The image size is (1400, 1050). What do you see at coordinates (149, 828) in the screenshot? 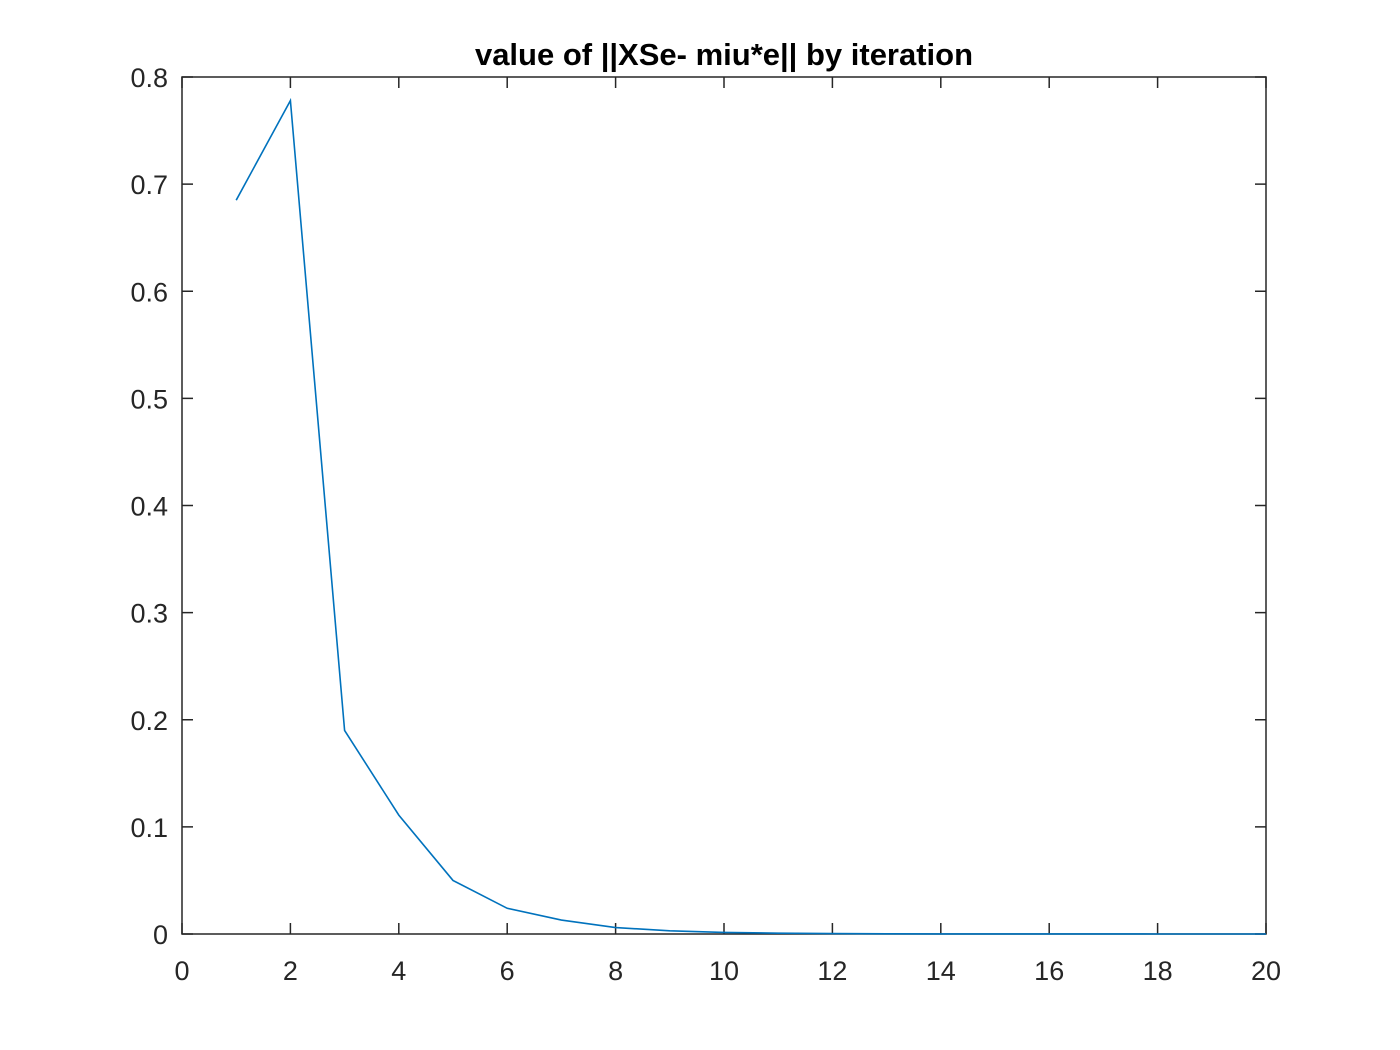
I see `y-tick-label: 0.1` at bounding box center [149, 828].